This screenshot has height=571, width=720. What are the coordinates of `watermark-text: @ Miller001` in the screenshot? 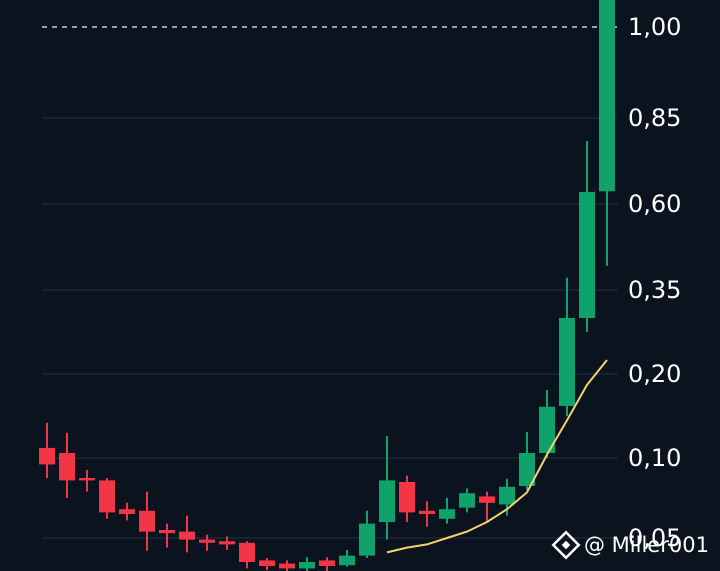 It's located at (646, 545).